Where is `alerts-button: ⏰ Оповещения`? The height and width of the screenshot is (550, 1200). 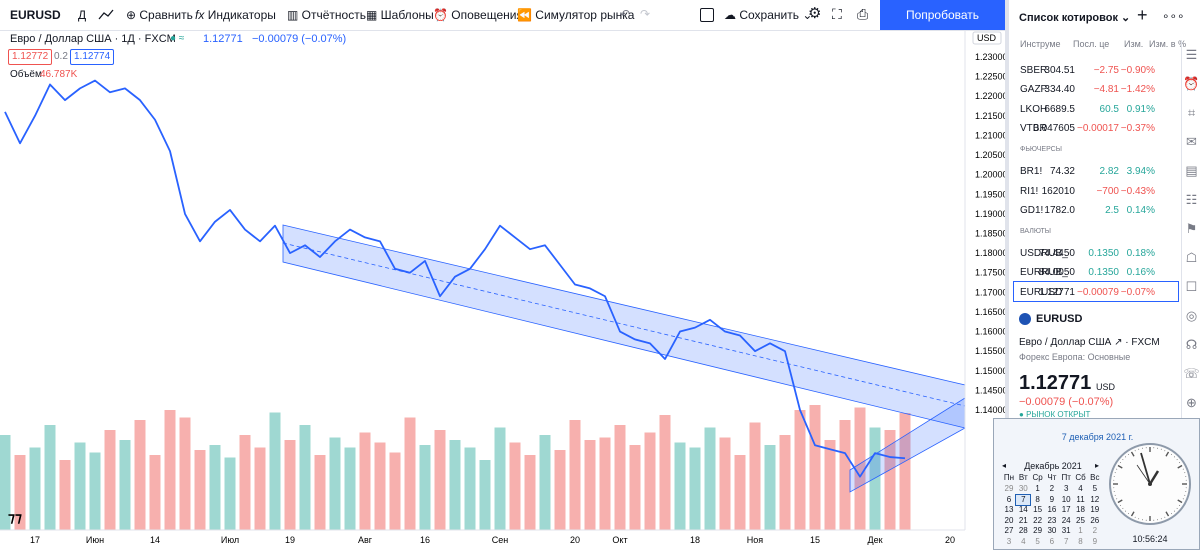
alerts-button: ⏰ Оповещения is located at coordinates (478, 15).